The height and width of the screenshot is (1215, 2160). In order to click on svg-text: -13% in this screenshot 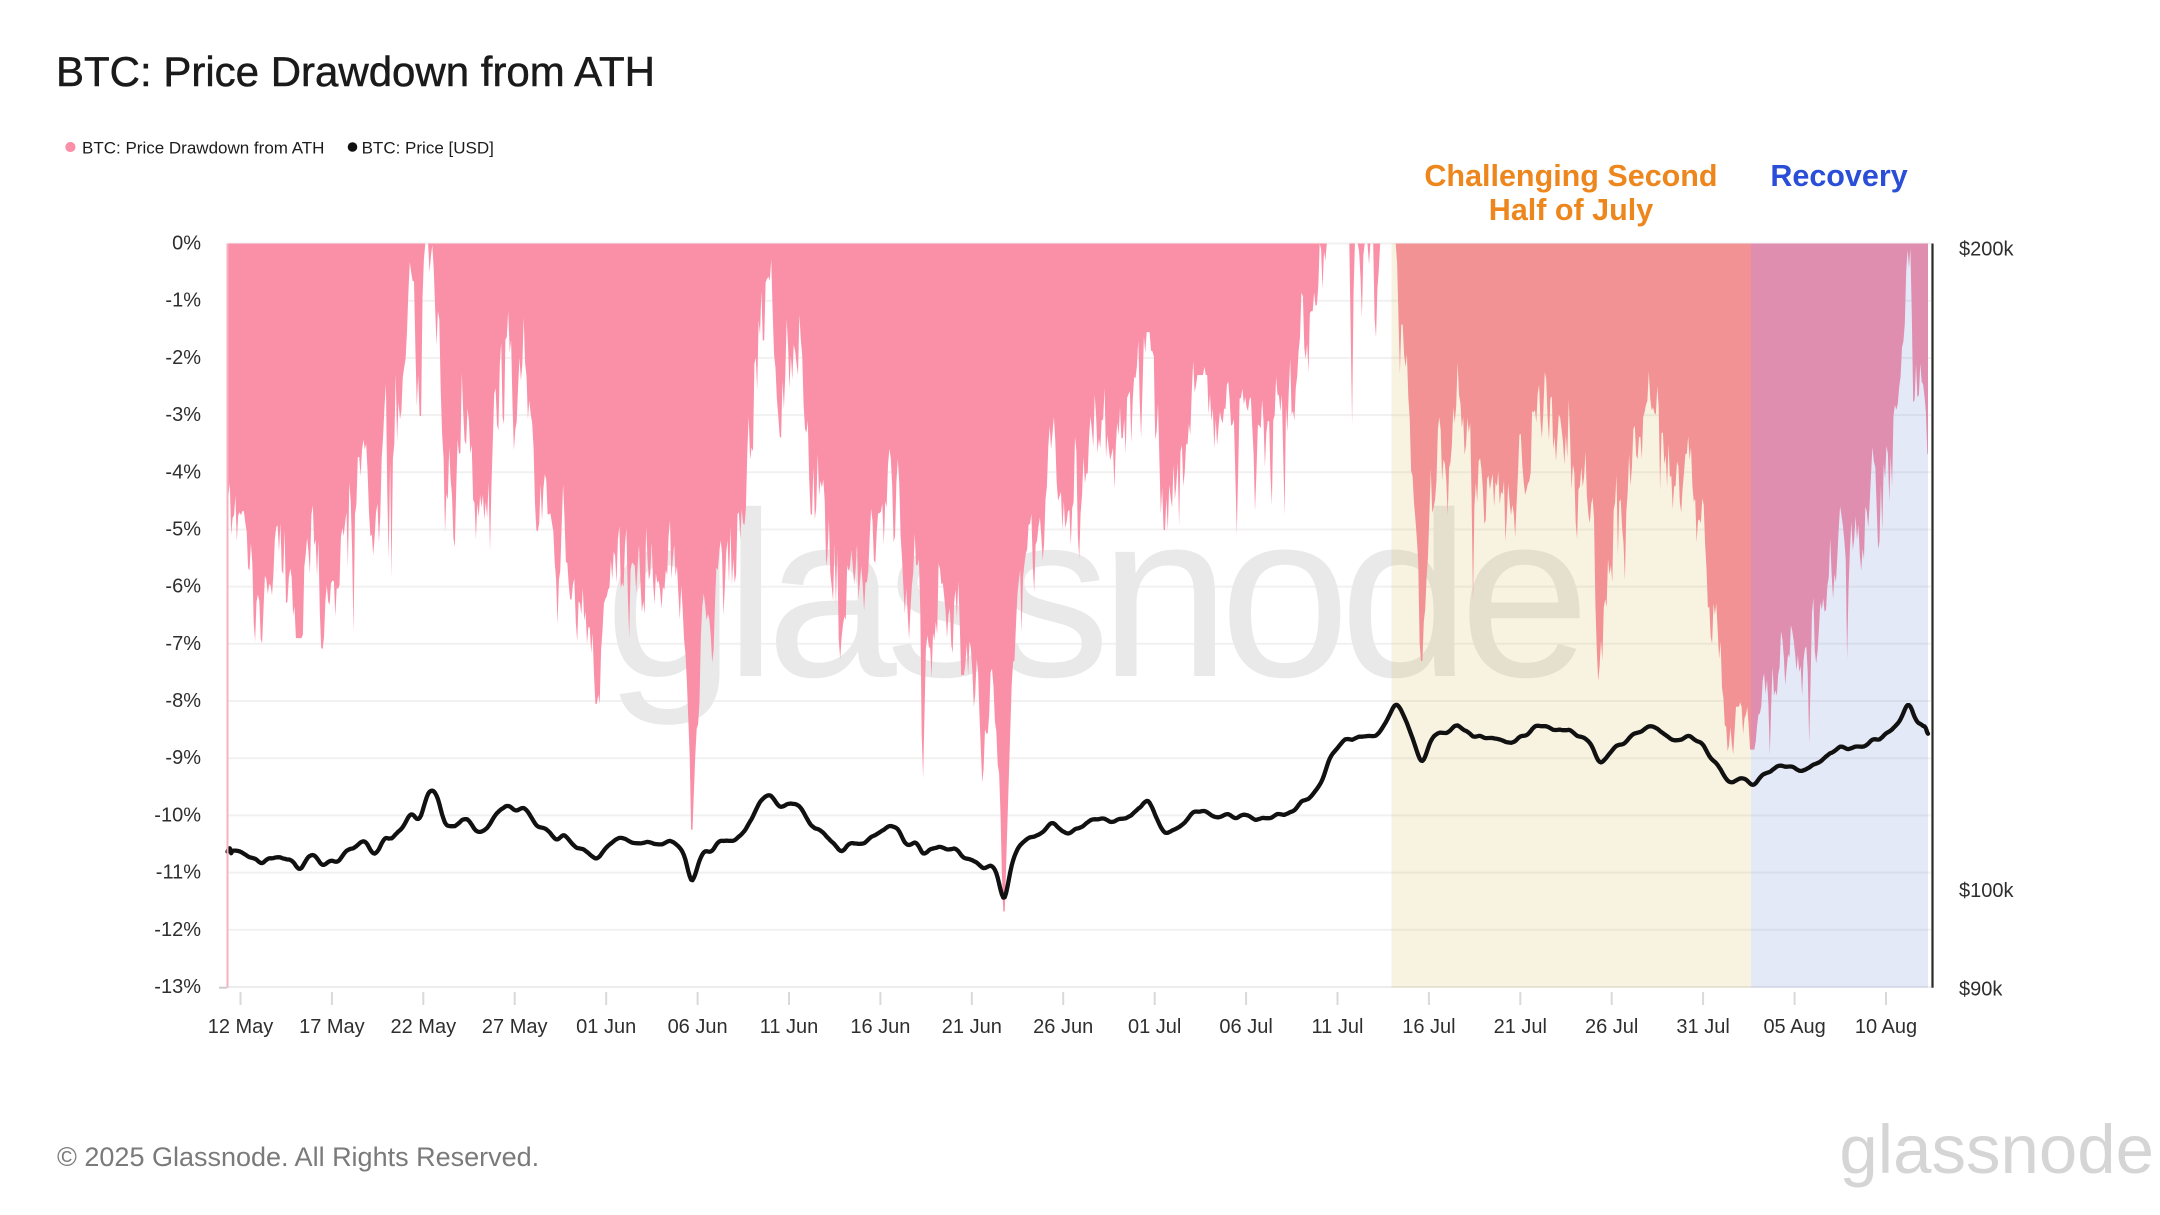, I will do `click(177, 987)`.